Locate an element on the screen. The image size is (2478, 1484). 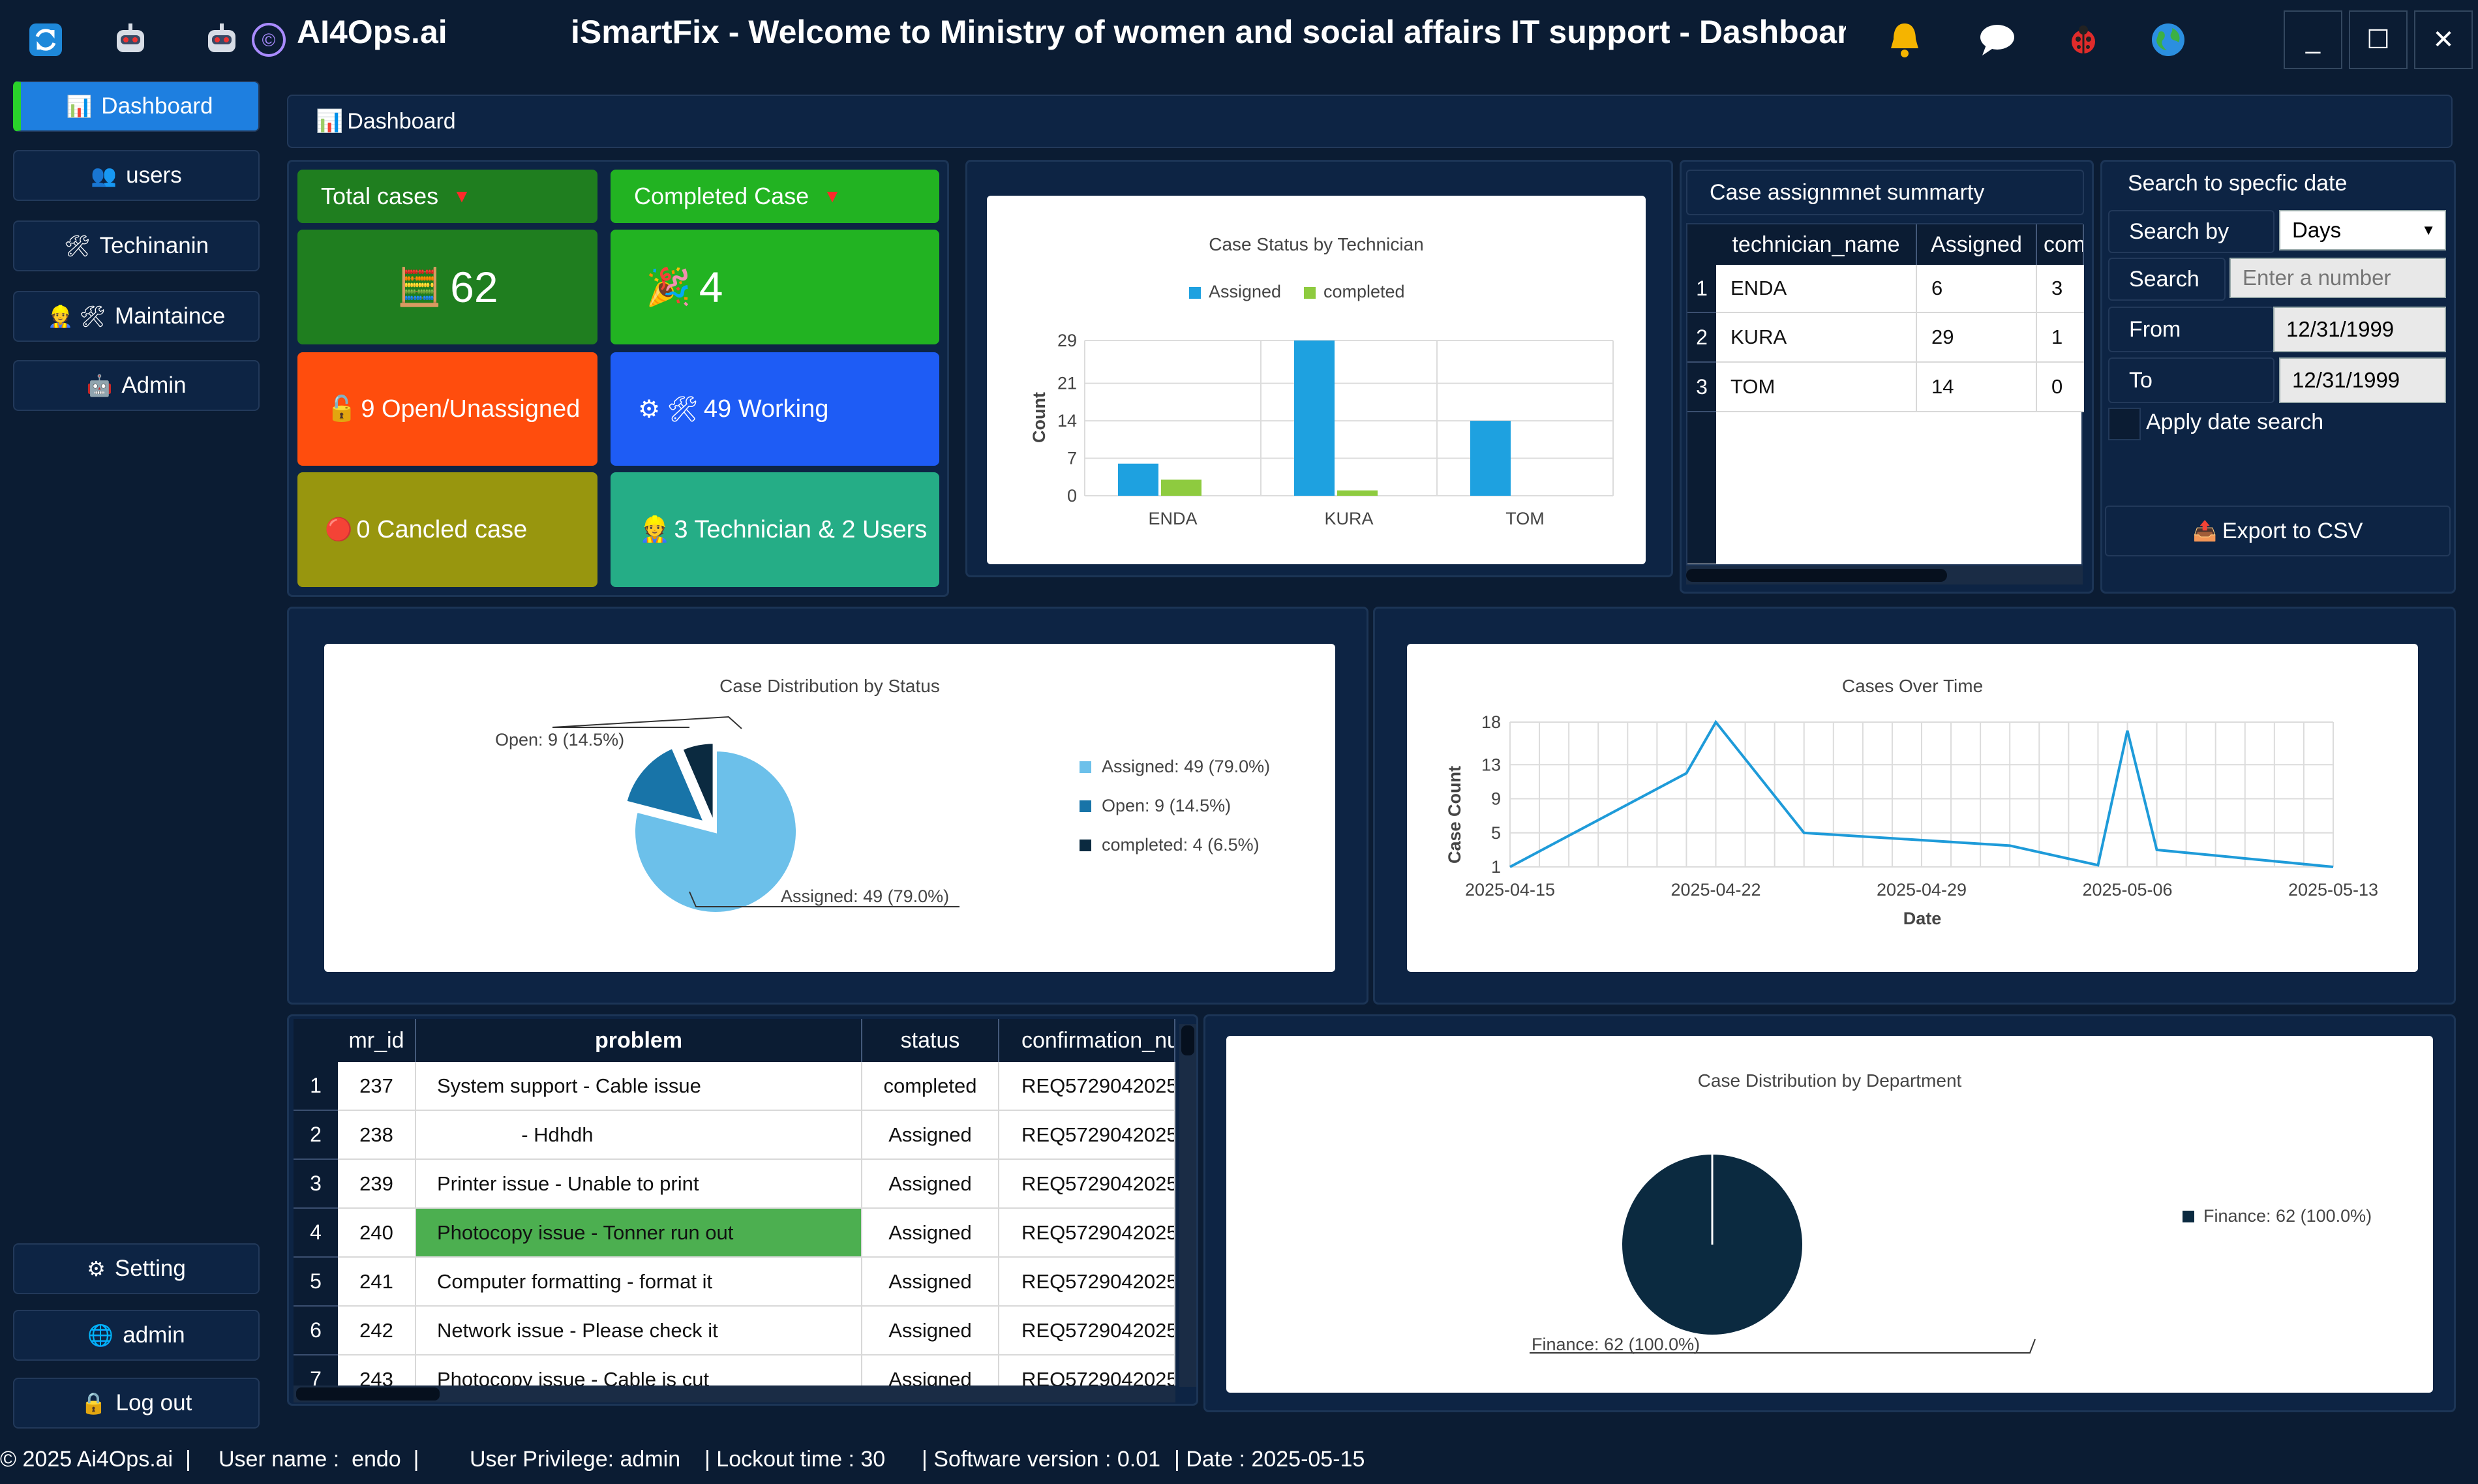
from-date-picker: 12/31/1999 is located at coordinates (2359, 329).